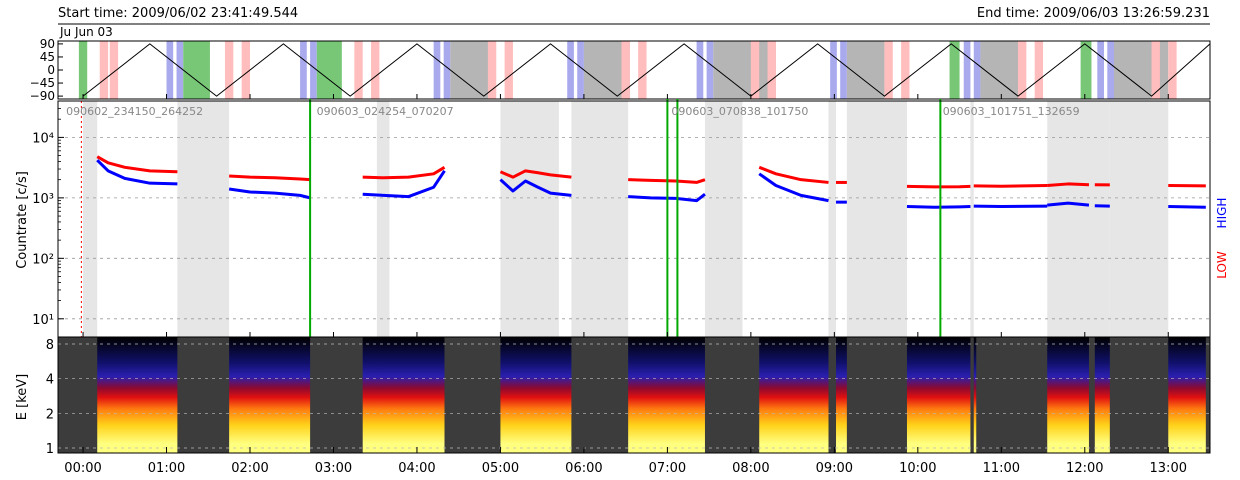 This screenshot has height=480, width=1240. I want to click on spectrogram-ylabel: E [keV], so click(22, 397).